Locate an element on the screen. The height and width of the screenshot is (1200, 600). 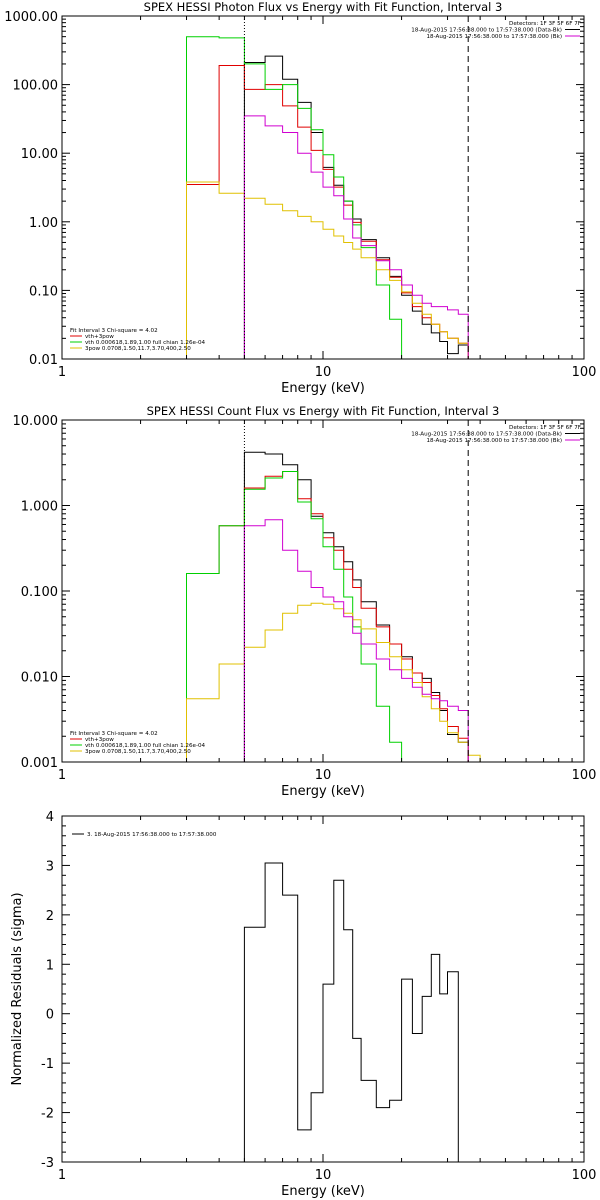
y-tick-label: 10.00 is located at coordinates (39, 154).